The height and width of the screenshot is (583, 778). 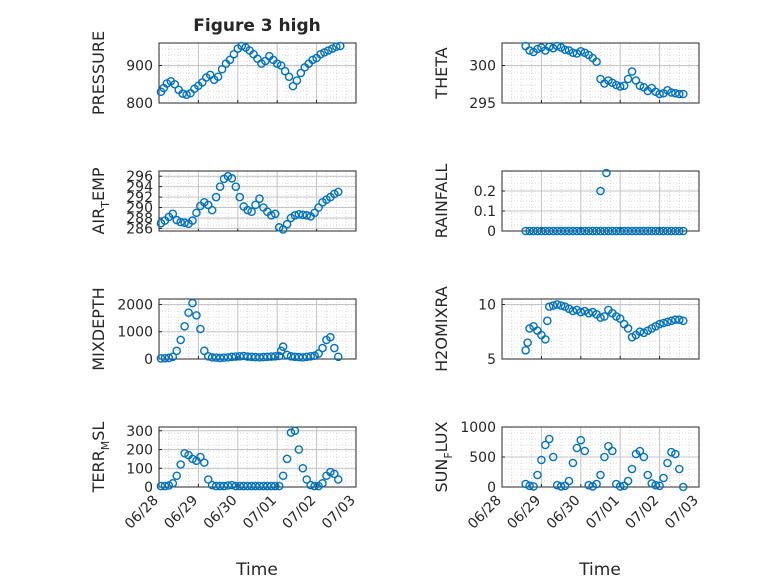 What do you see at coordinates (487, 305) in the screenshot?
I see `h2omixra-y-tick-label: 10` at bounding box center [487, 305].